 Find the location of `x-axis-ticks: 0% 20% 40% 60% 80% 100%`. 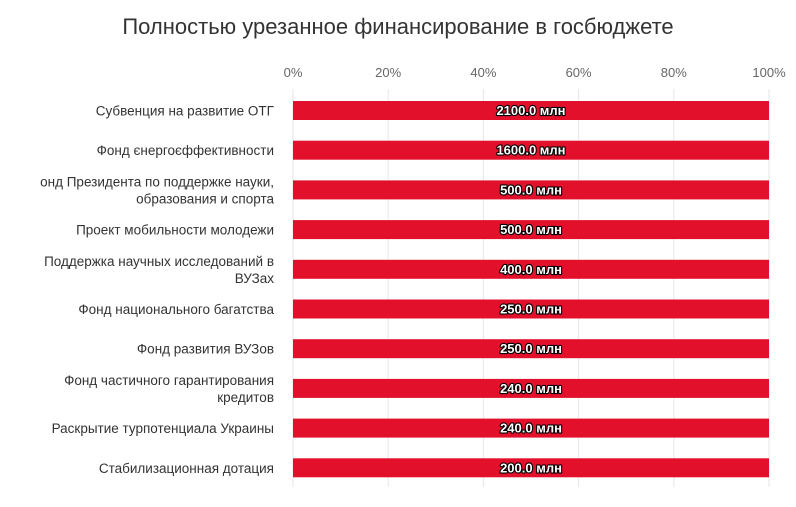

x-axis-ticks: 0% 20% 40% 60% 80% 100% is located at coordinates (535, 72).